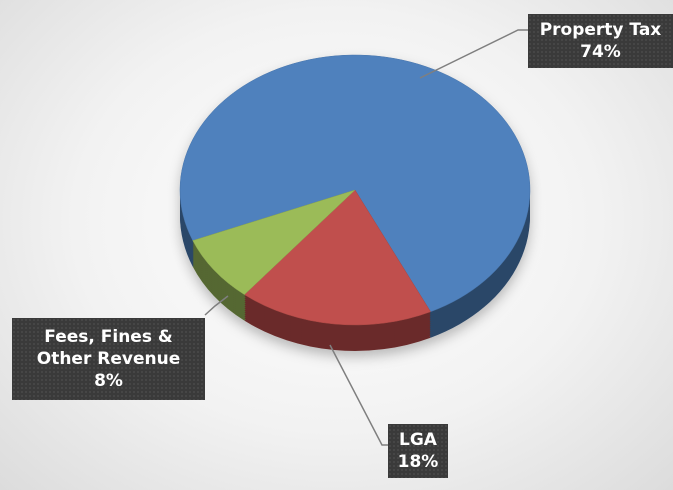 The image size is (673, 490). What do you see at coordinates (600, 41) in the screenshot?
I see `data-label: Property Tax 74%` at bounding box center [600, 41].